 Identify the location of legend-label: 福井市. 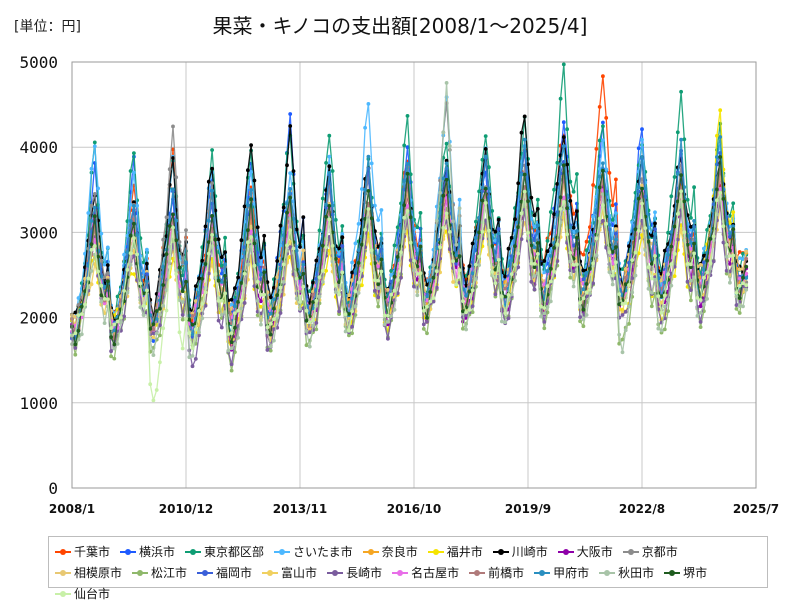
(464, 552).